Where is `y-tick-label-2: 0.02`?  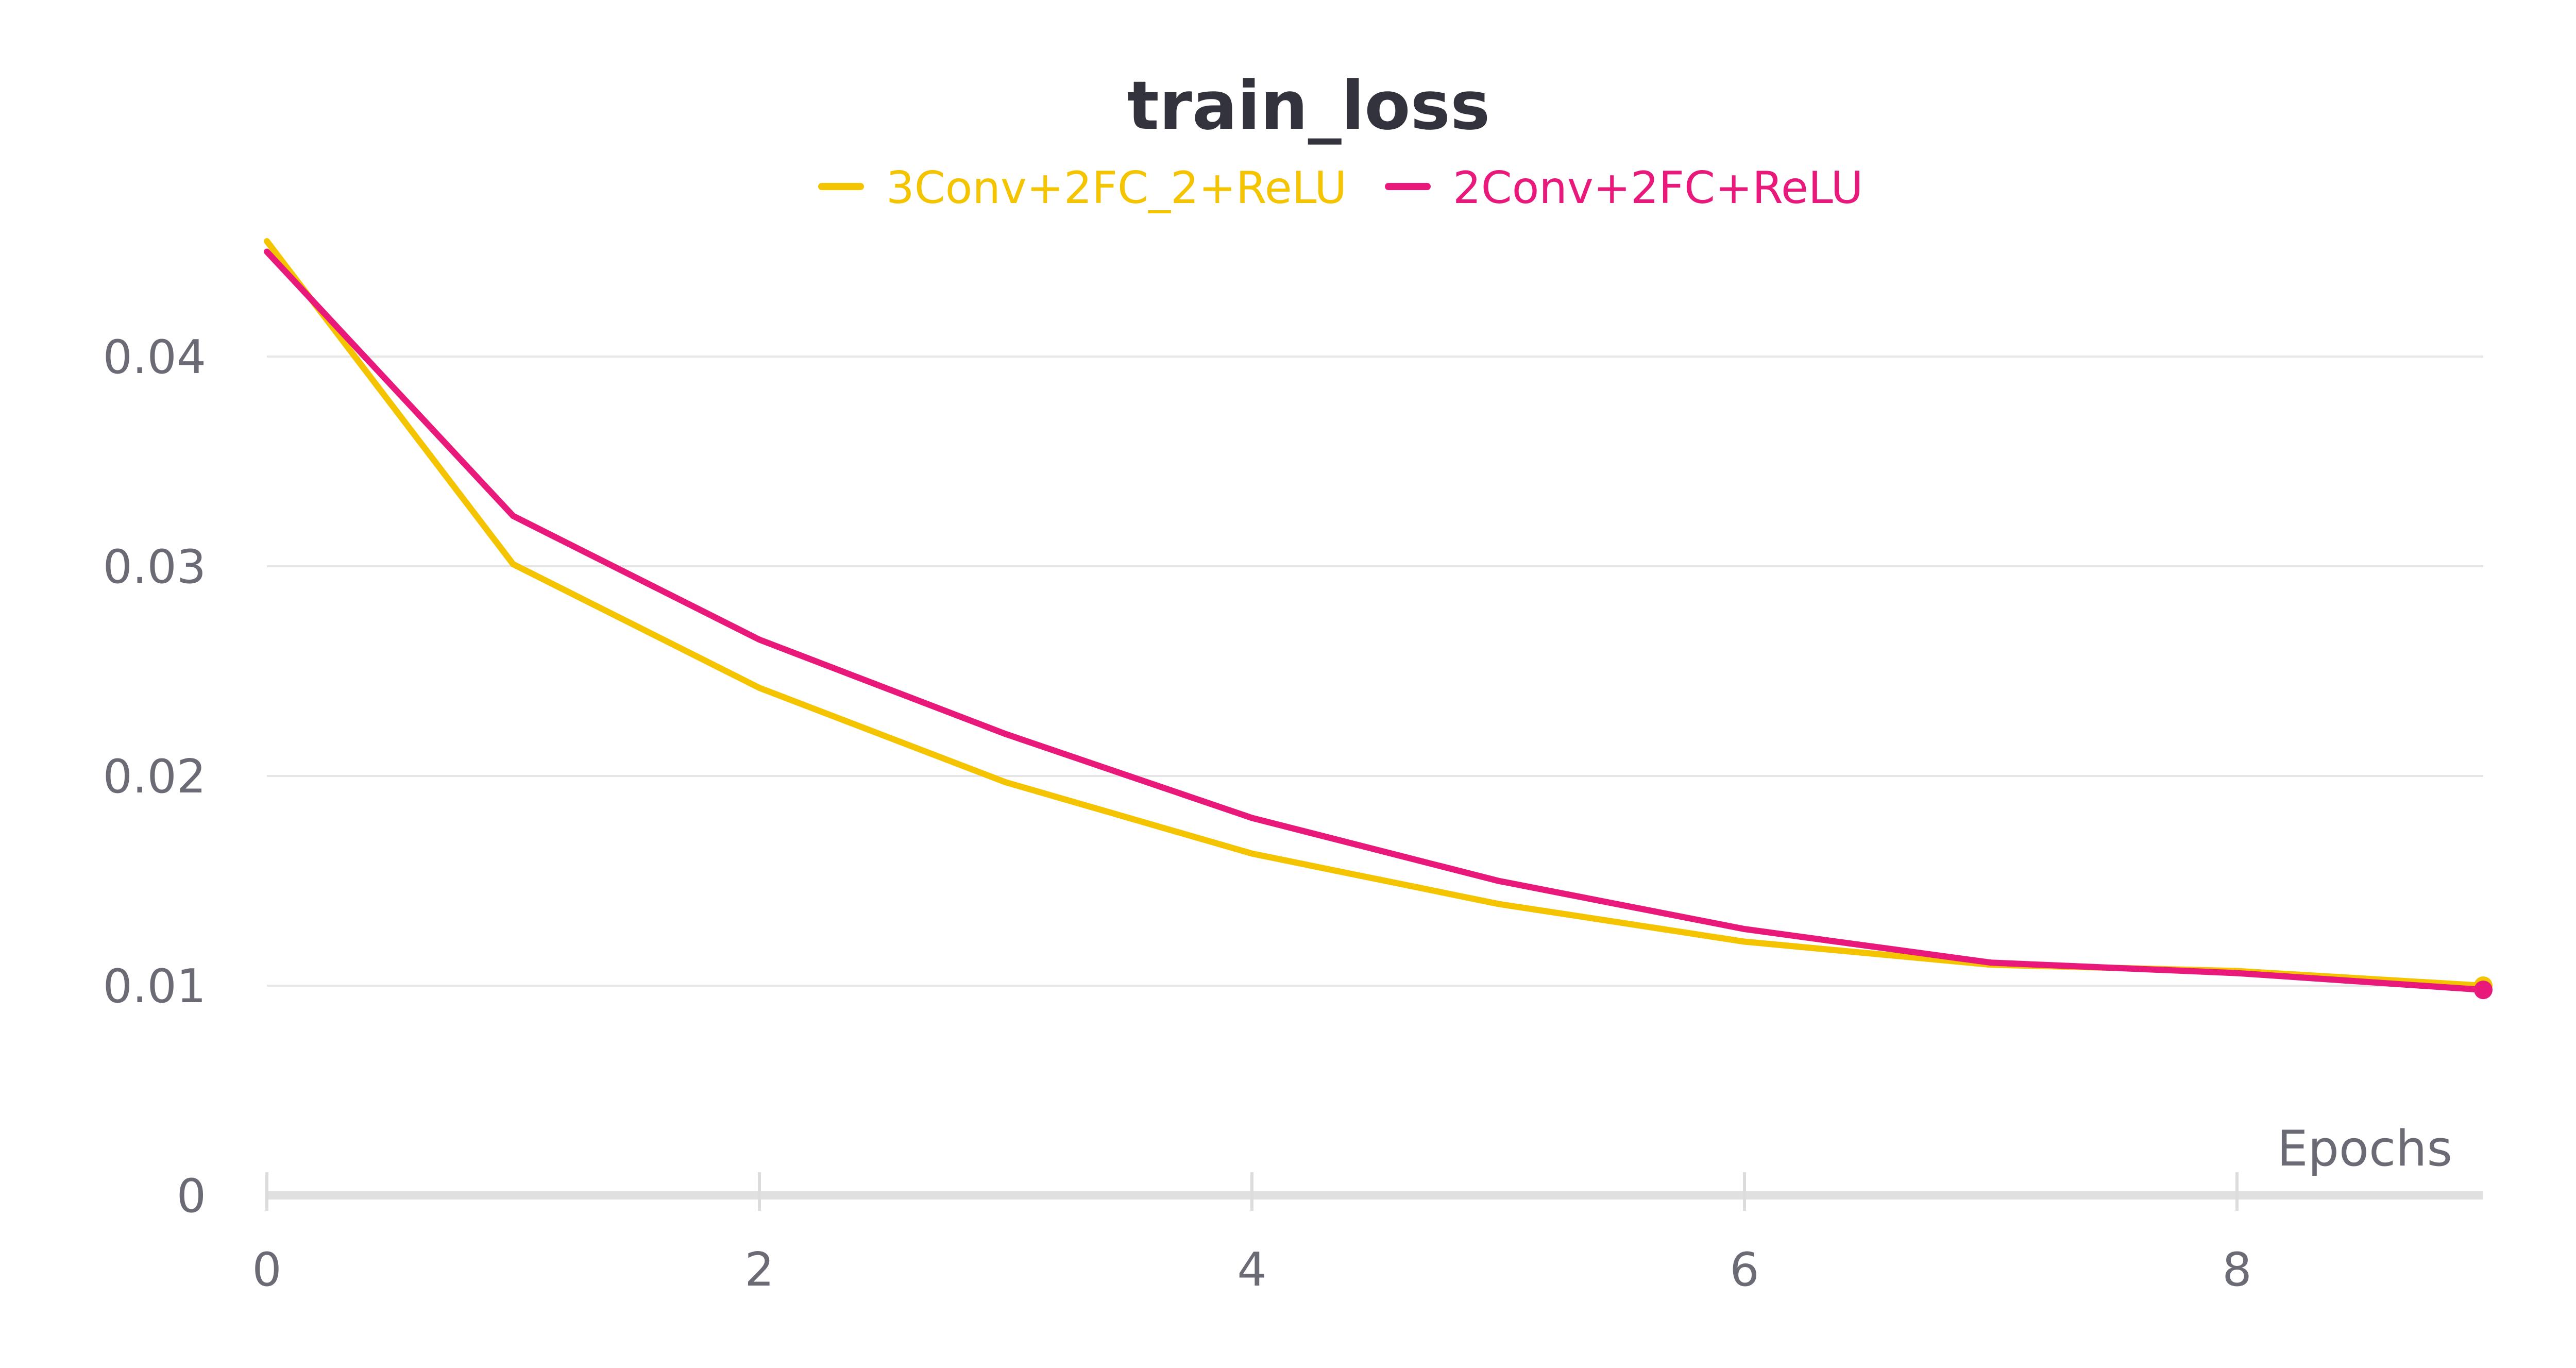
y-tick-label-2: 0.02 is located at coordinates (154, 777).